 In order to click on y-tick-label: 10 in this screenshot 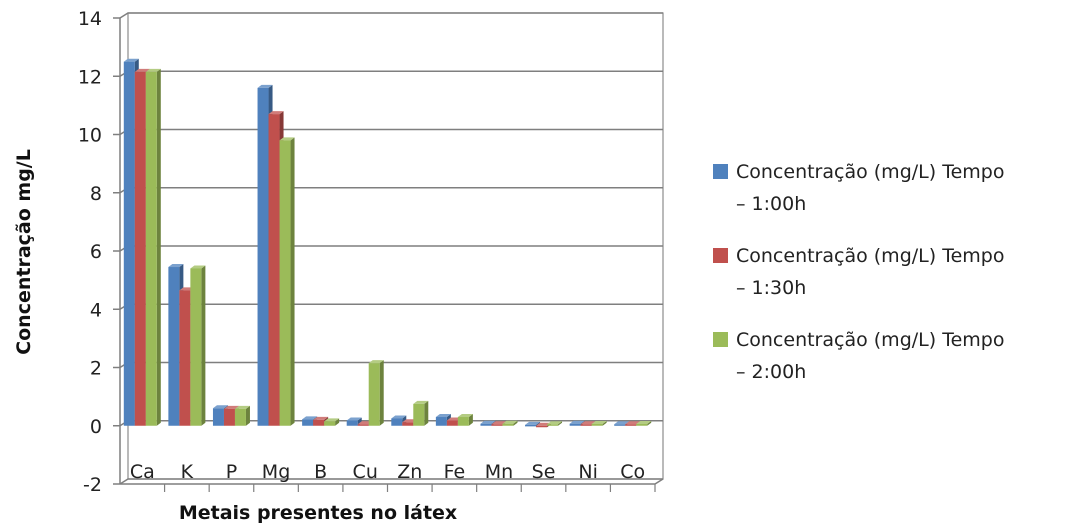, I will do `click(90, 136)`.